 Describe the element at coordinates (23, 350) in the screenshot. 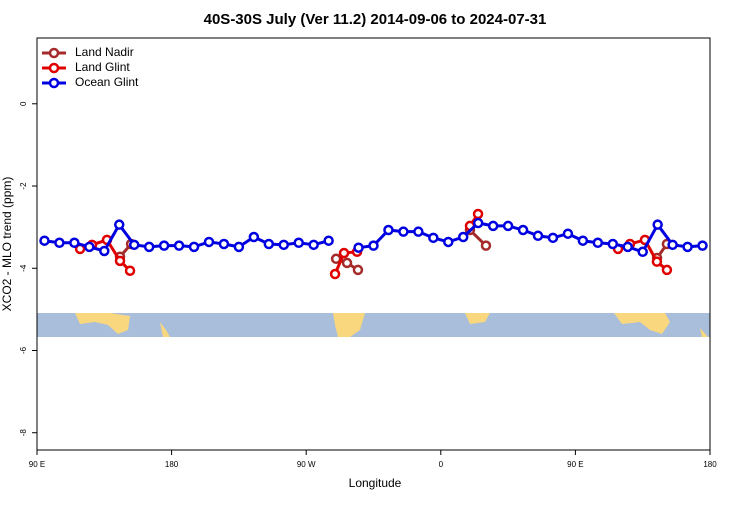

I see `y-tick-label: -6` at that location.